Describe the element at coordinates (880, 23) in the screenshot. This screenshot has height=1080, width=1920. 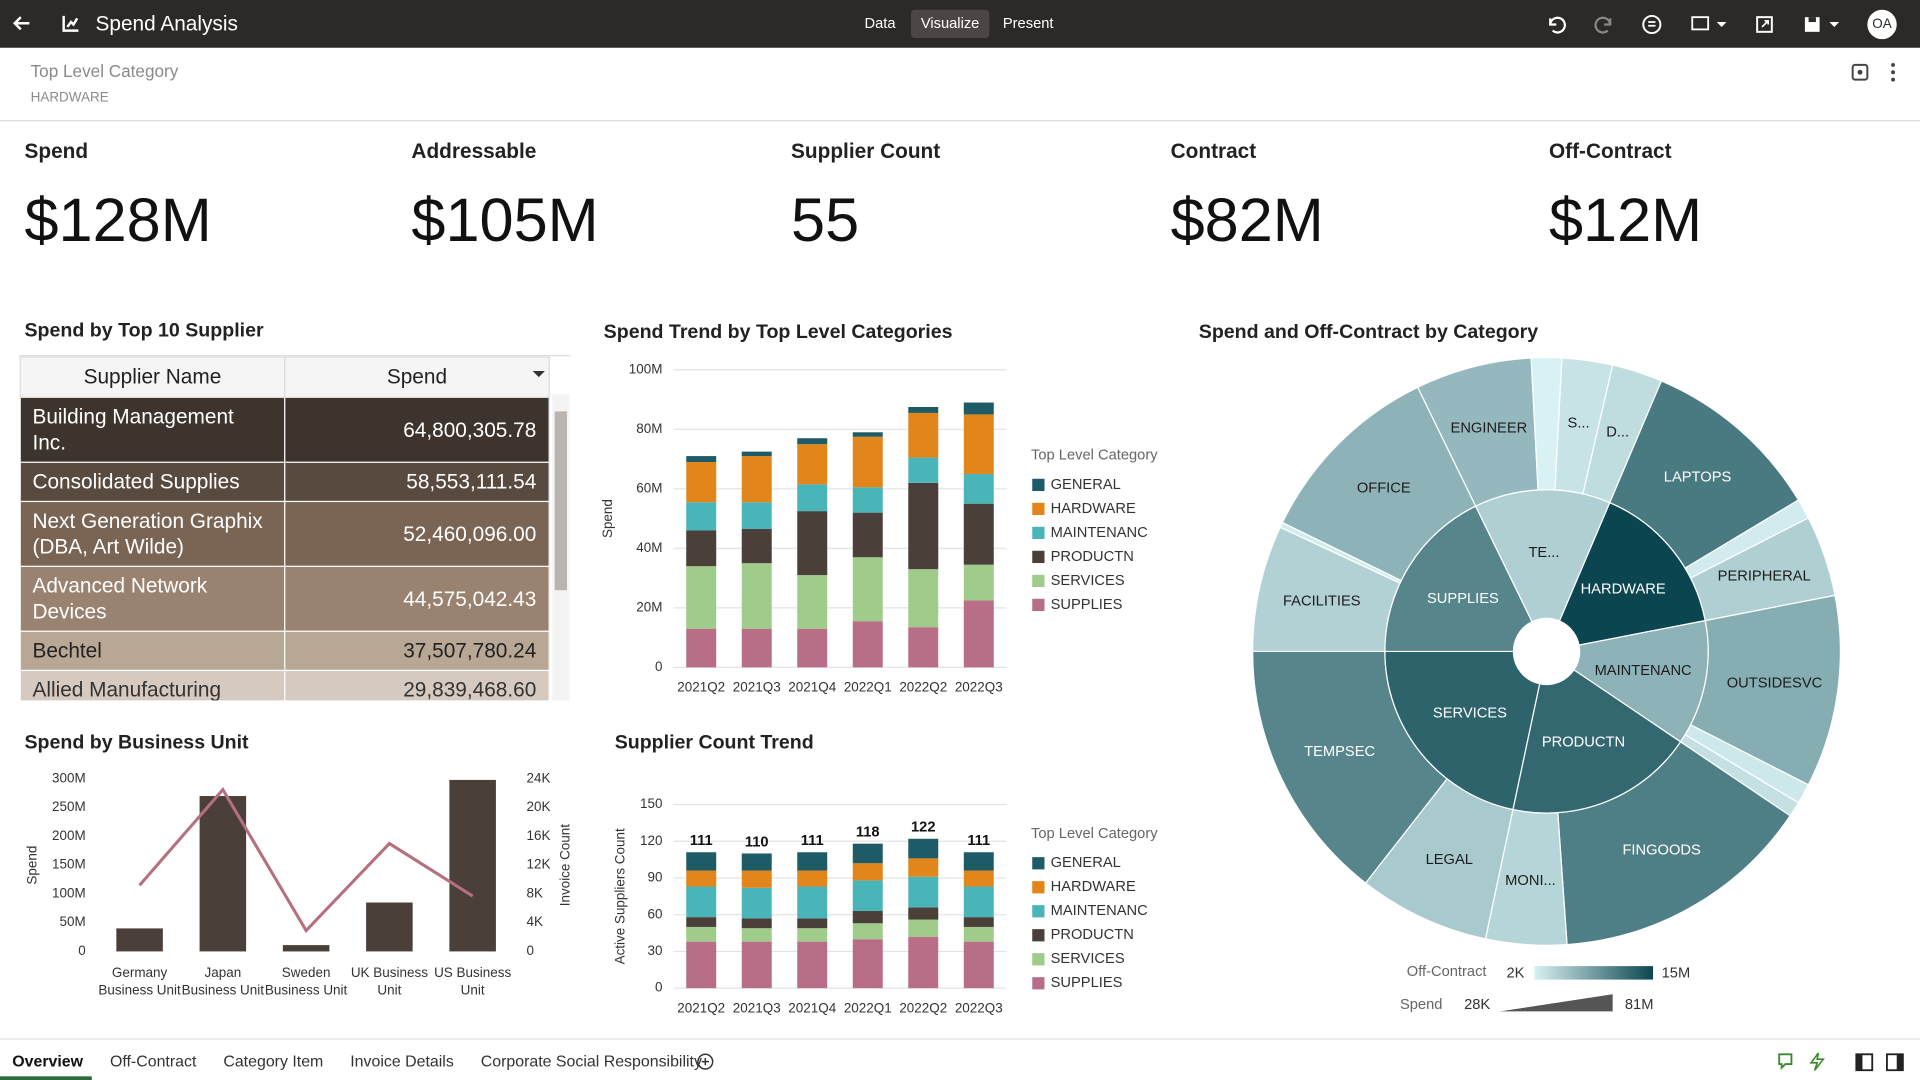
I see `mode-tab: Data` at that location.